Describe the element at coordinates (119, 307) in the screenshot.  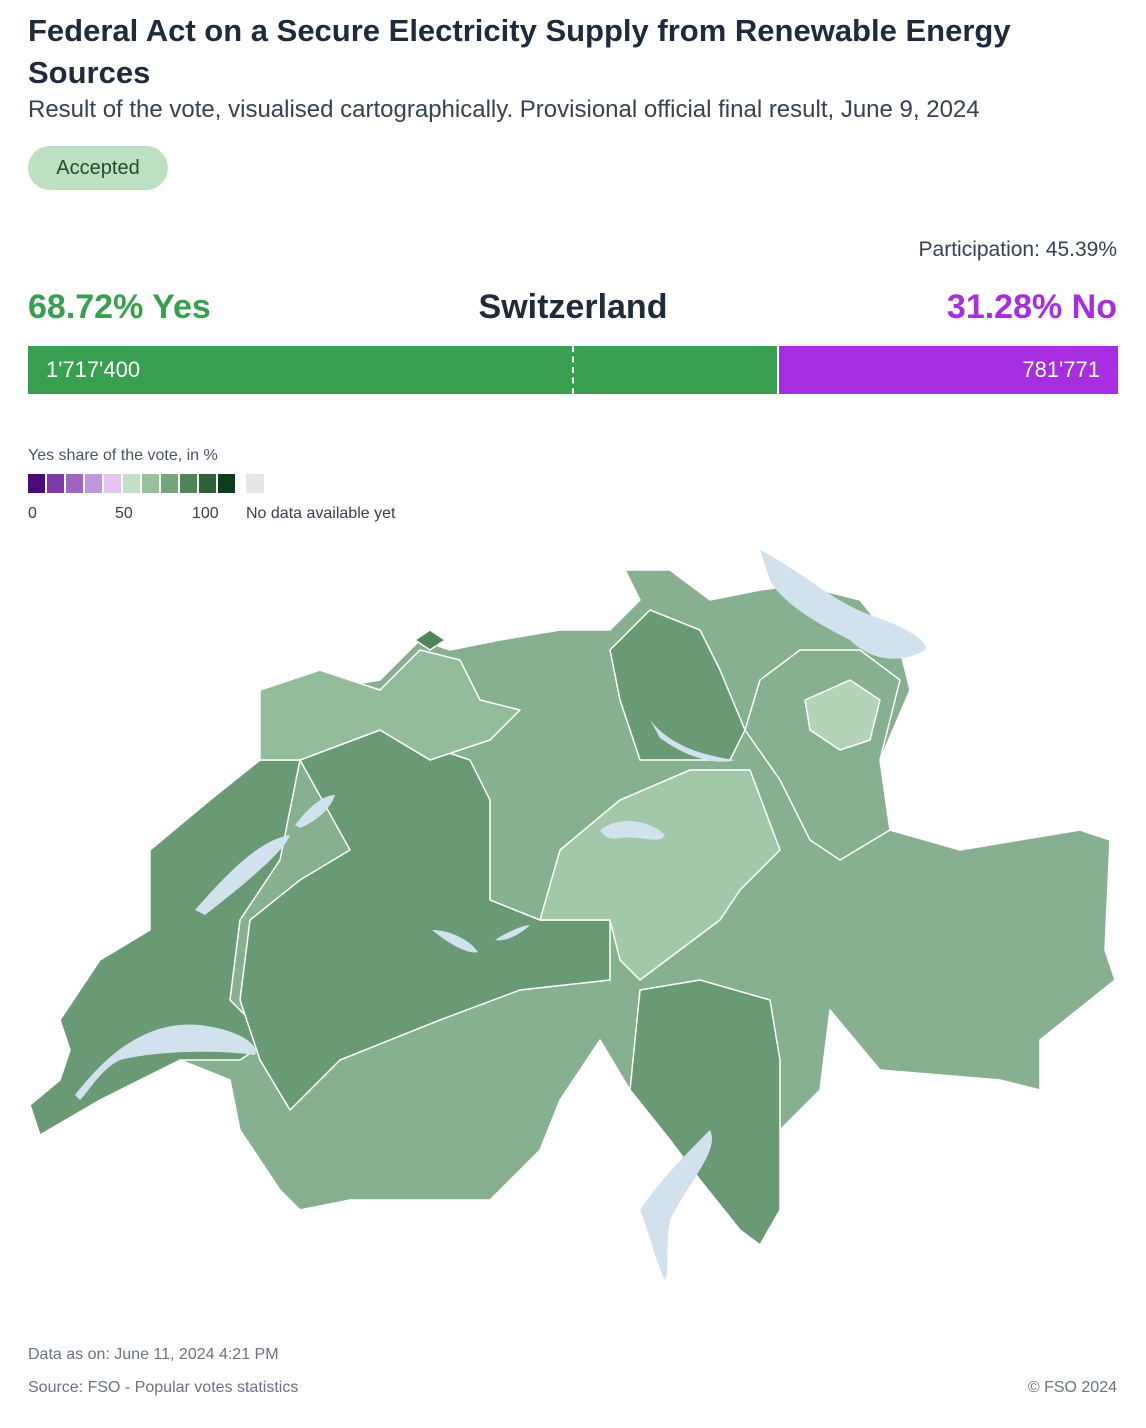
I see `yes-headline: 68.72% Yes` at that location.